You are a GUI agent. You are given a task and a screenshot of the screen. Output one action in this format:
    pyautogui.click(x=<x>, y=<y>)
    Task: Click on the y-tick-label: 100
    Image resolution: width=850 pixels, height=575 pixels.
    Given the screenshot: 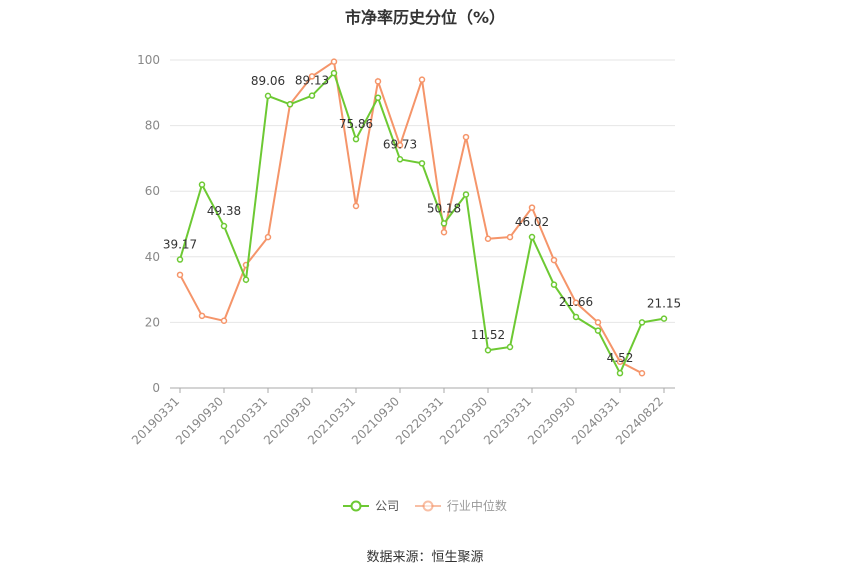 What is the action you would take?
    pyautogui.click(x=148, y=60)
    